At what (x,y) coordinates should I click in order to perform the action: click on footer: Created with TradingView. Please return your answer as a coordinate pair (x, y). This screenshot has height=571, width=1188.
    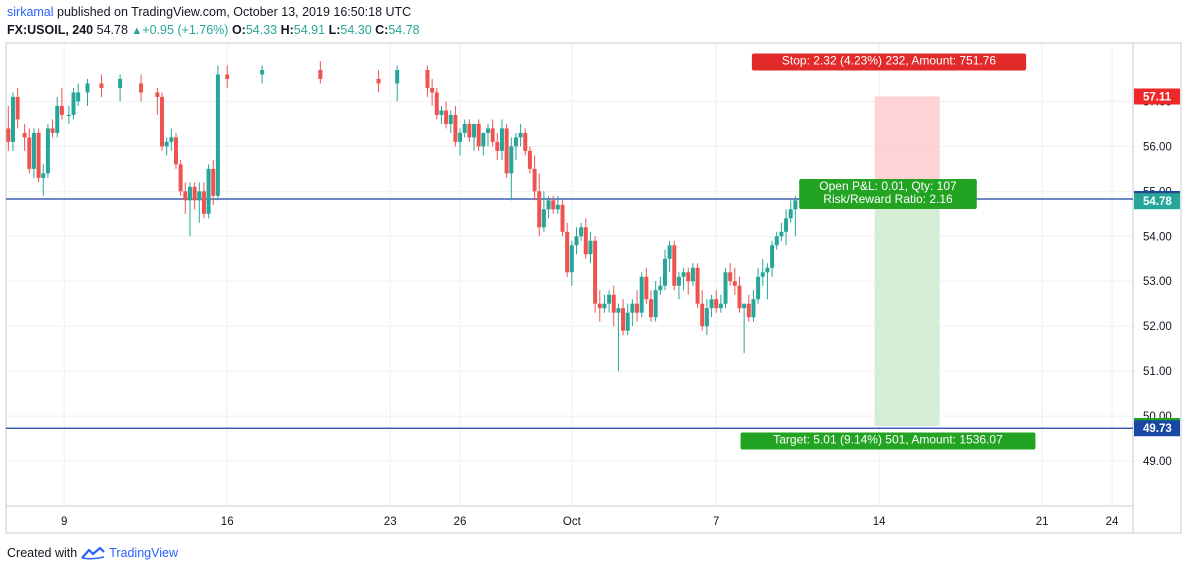
    Looking at the image, I should click on (92, 553).